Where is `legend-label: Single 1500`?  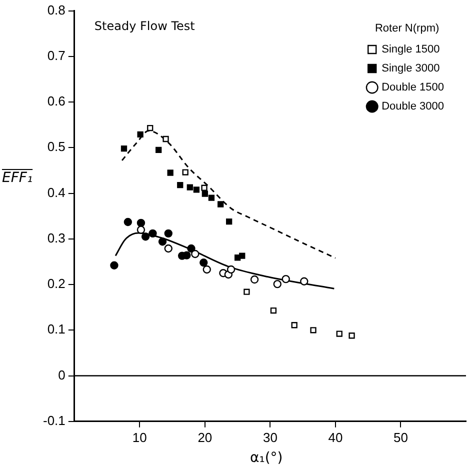
legend-label: Single 1500 is located at coordinates (411, 50).